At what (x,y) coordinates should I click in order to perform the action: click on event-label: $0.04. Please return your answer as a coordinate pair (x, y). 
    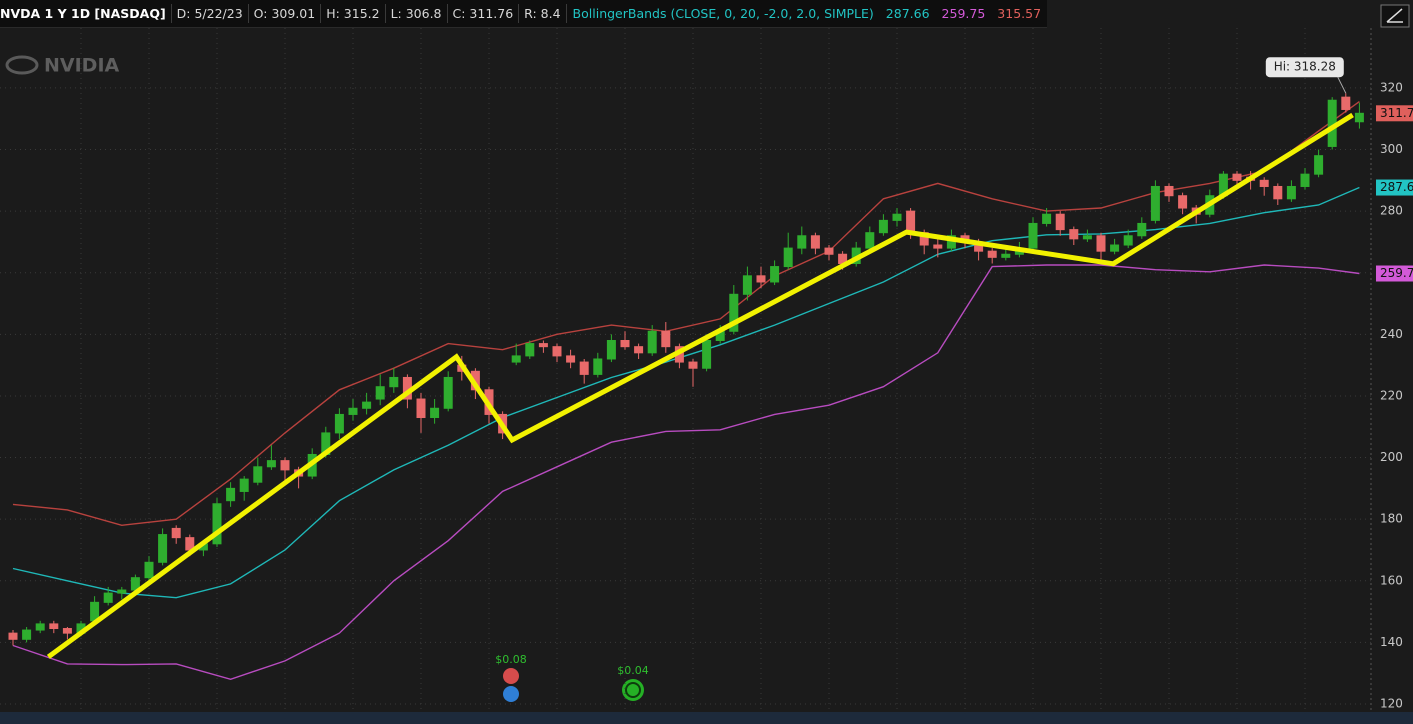
    Looking at the image, I should click on (633, 670).